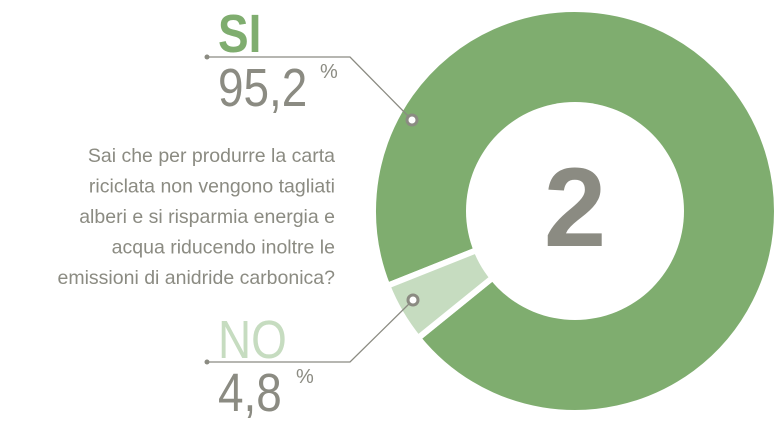 Image resolution: width=780 pixels, height=421 pixels. Describe the element at coordinates (211, 156) in the screenshot. I see `question-line: Sai che per produrre la carta` at that location.